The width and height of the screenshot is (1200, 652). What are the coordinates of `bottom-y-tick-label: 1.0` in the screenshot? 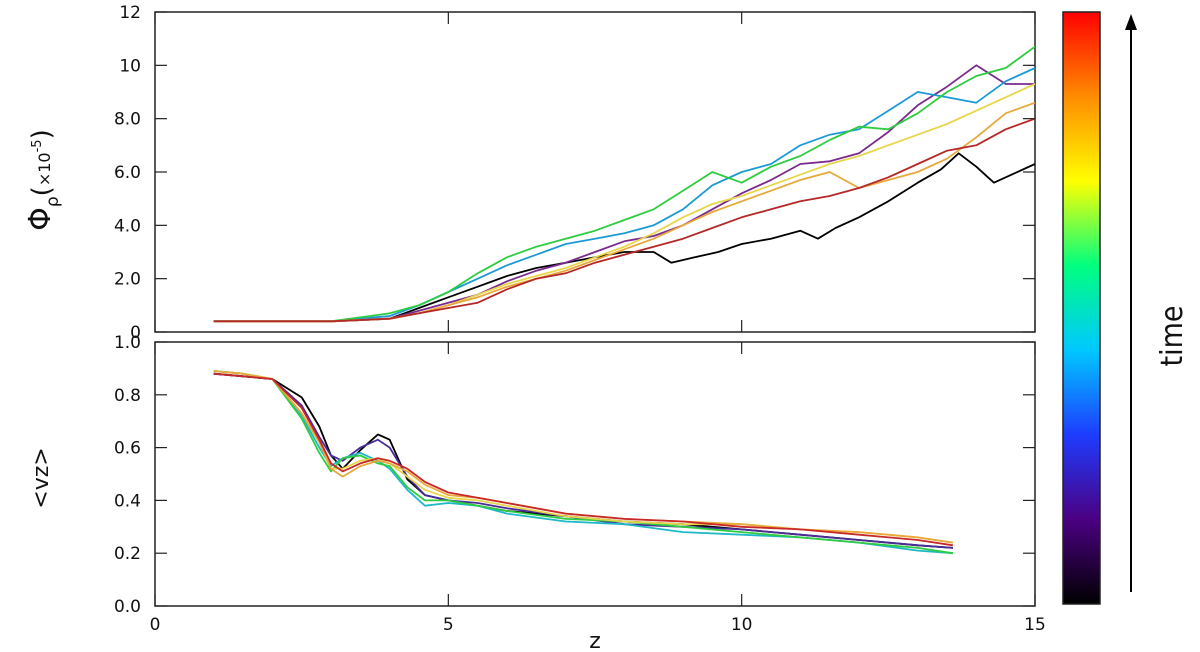 It's located at (127, 343).